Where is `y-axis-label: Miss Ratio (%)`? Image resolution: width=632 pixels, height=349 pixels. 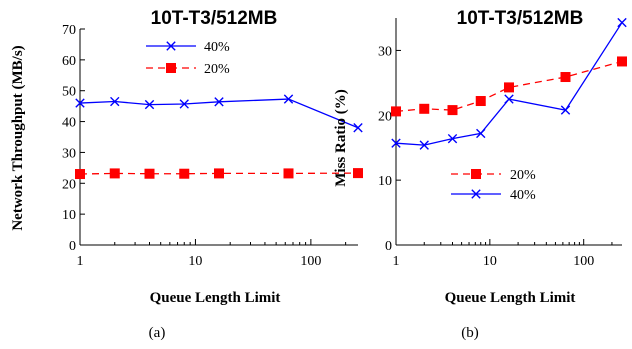
y-axis-label: Miss Ratio (%) is located at coordinates (341, 138).